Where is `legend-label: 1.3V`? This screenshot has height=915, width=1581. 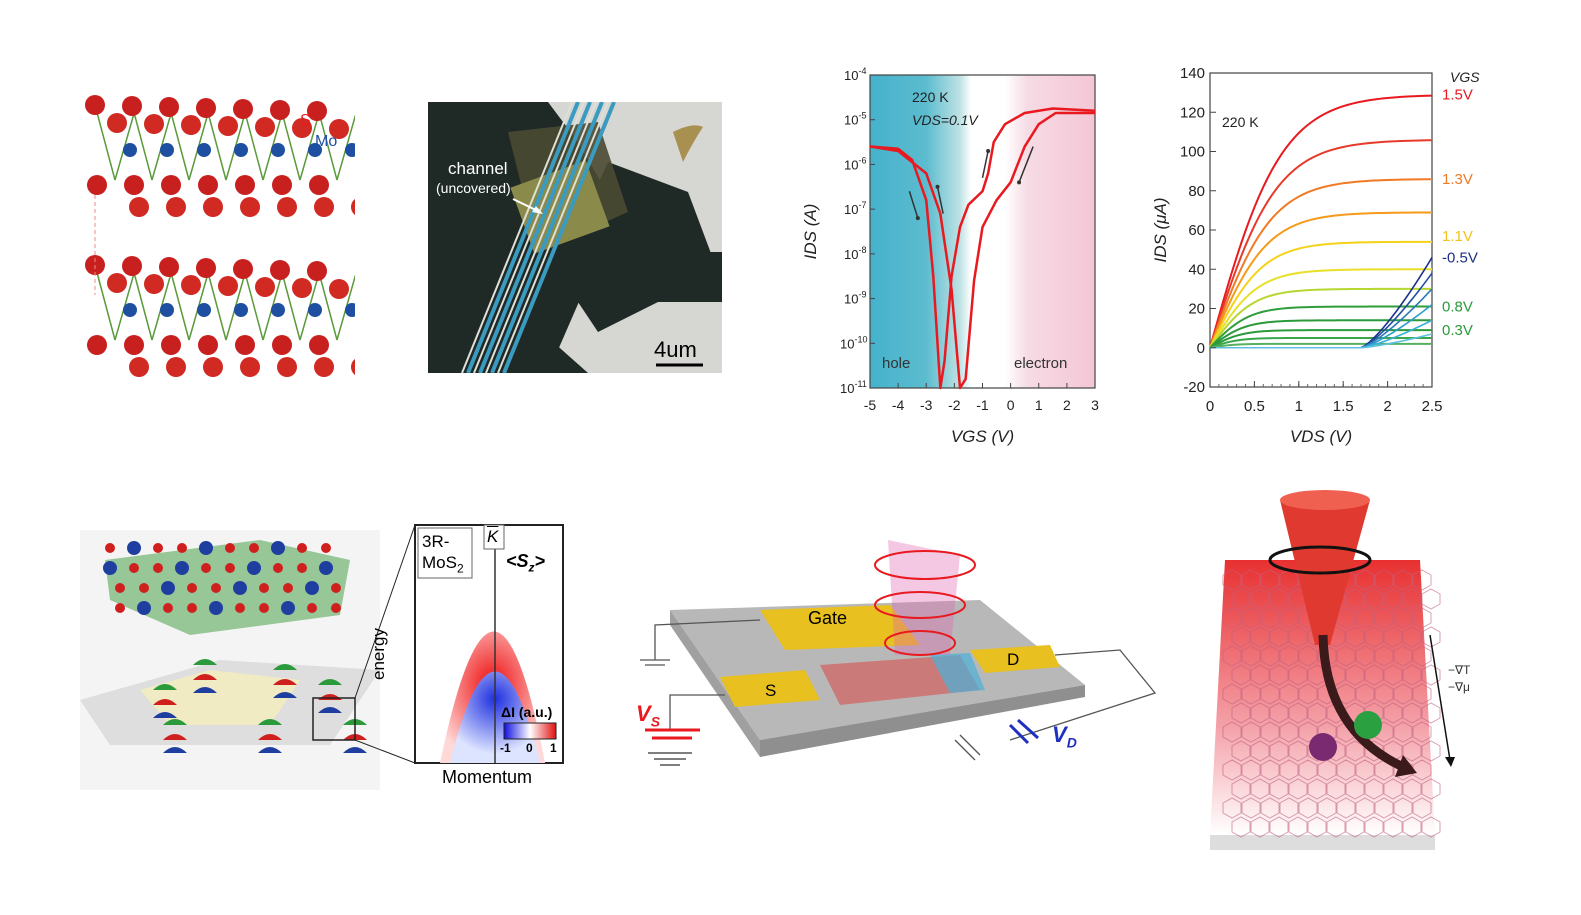
legend-label: 1.3V is located at coordinates (1457, 179).